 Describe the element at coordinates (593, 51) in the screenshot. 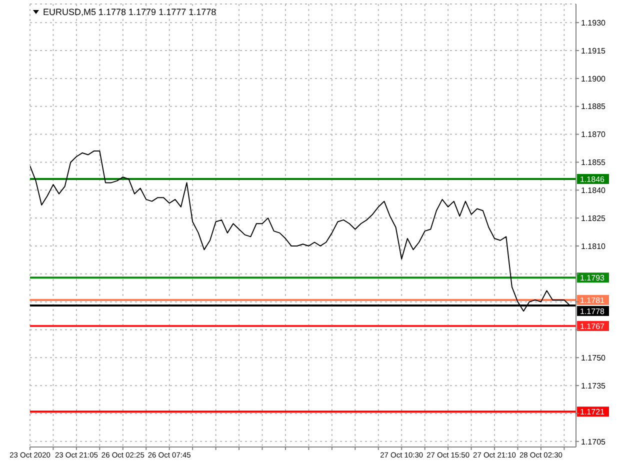

I see `y-tick-label: 1.1915` at that location.